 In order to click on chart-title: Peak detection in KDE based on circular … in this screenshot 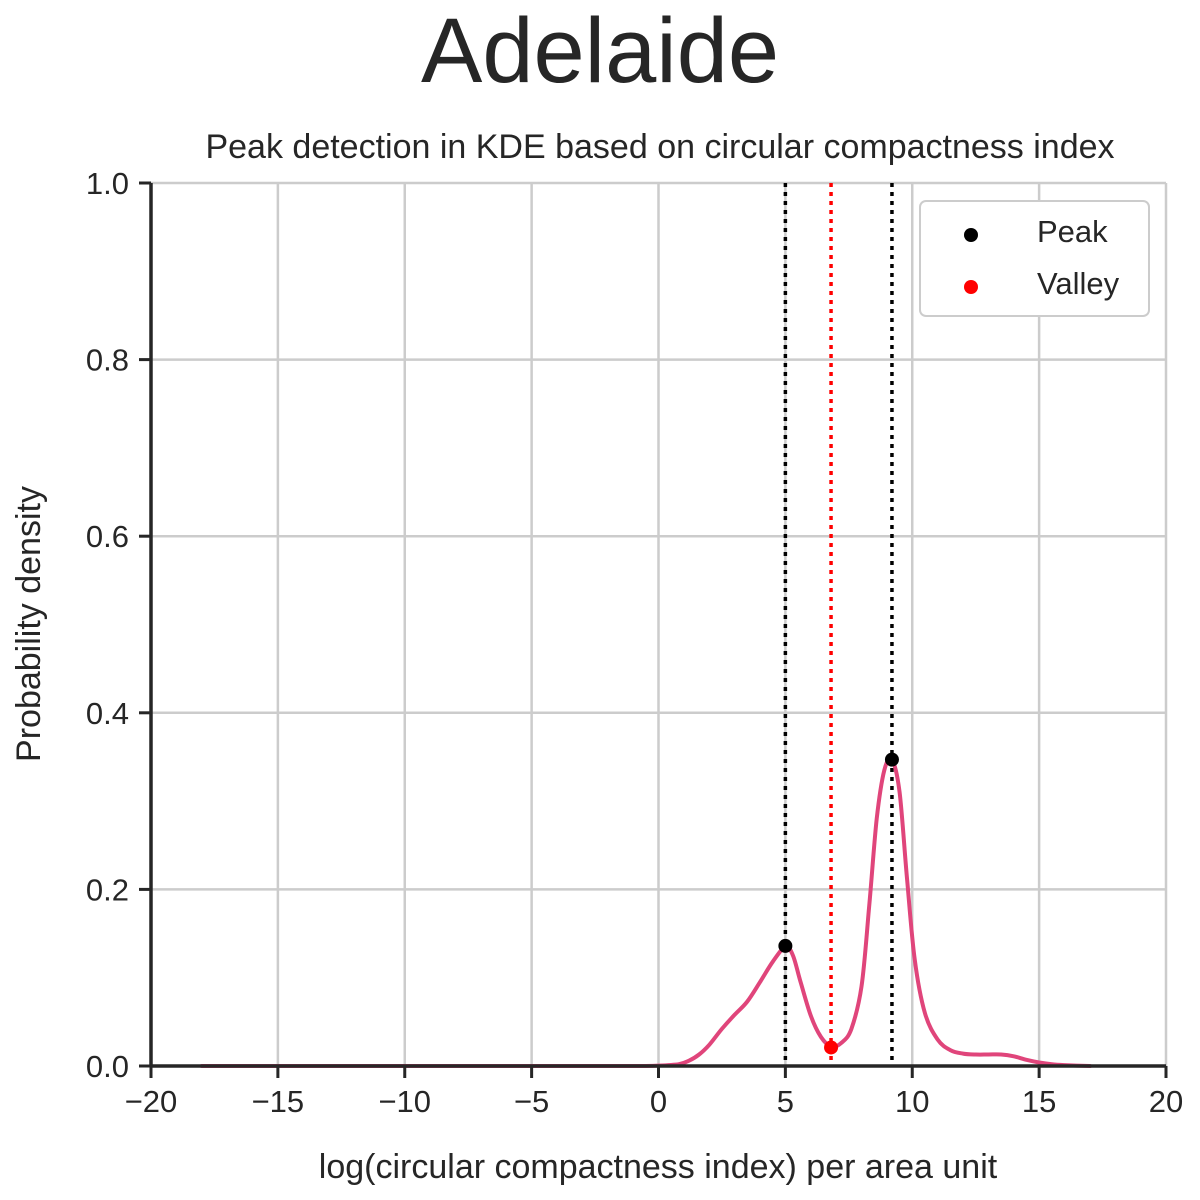, I will do `click(659, 147)`.